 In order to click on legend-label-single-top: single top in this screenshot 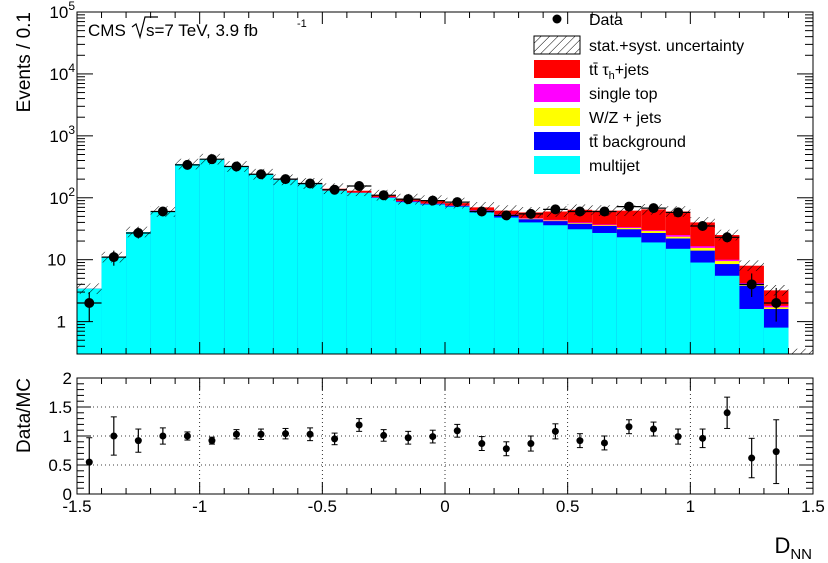, I will do `click(623, 94)`.